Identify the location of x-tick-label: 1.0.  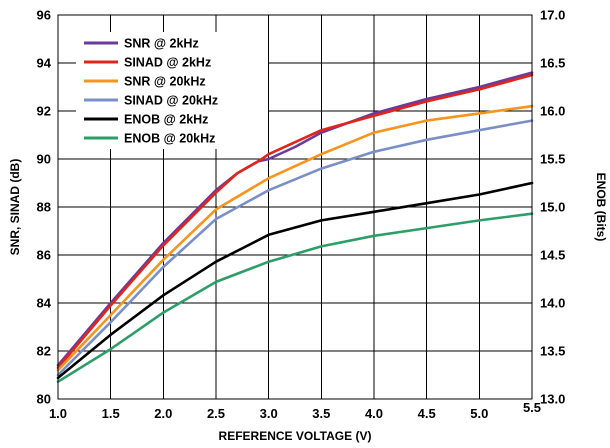
(58, 413).